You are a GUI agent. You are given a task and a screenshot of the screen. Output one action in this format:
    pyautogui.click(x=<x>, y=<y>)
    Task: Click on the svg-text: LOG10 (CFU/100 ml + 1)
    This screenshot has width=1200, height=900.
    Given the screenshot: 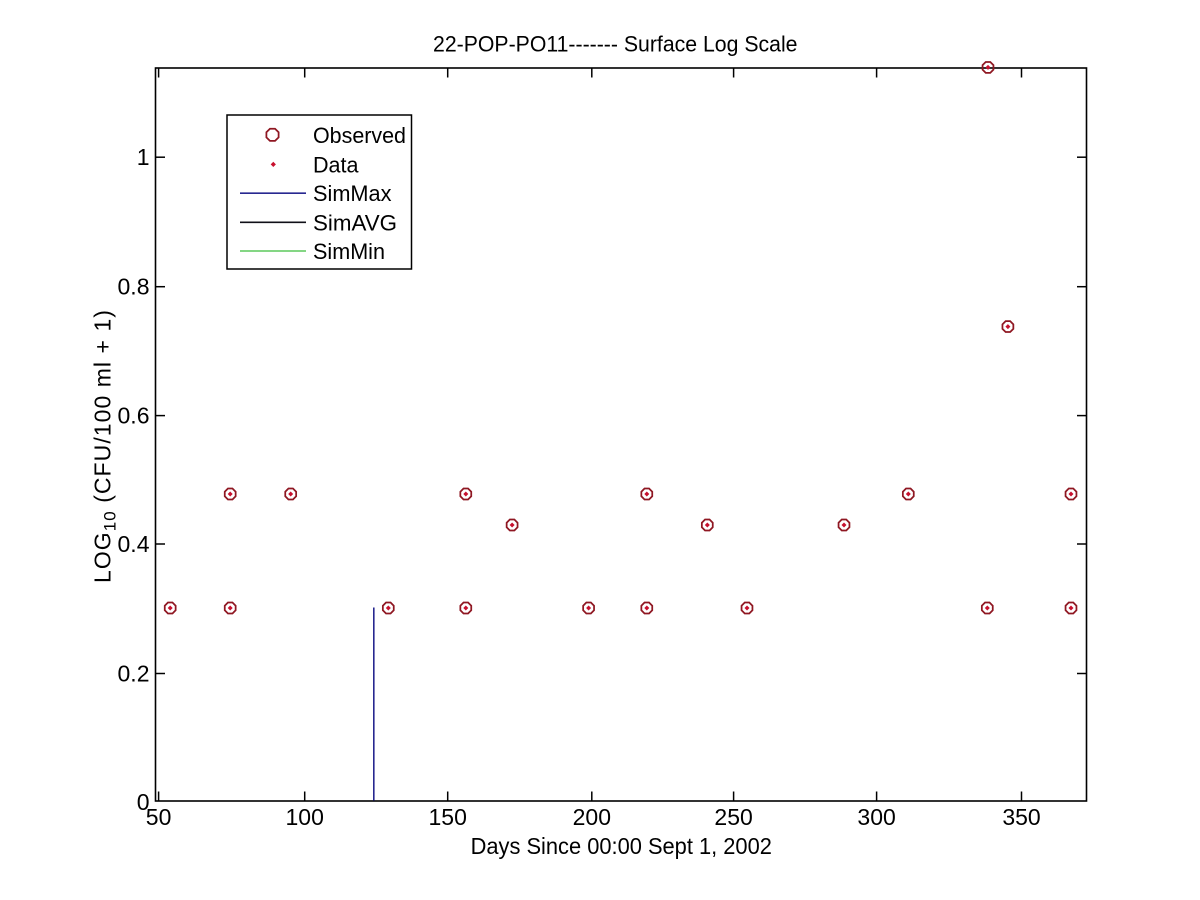 What is the action you would take?
    pyautogui.click(x=105, y=446)
    